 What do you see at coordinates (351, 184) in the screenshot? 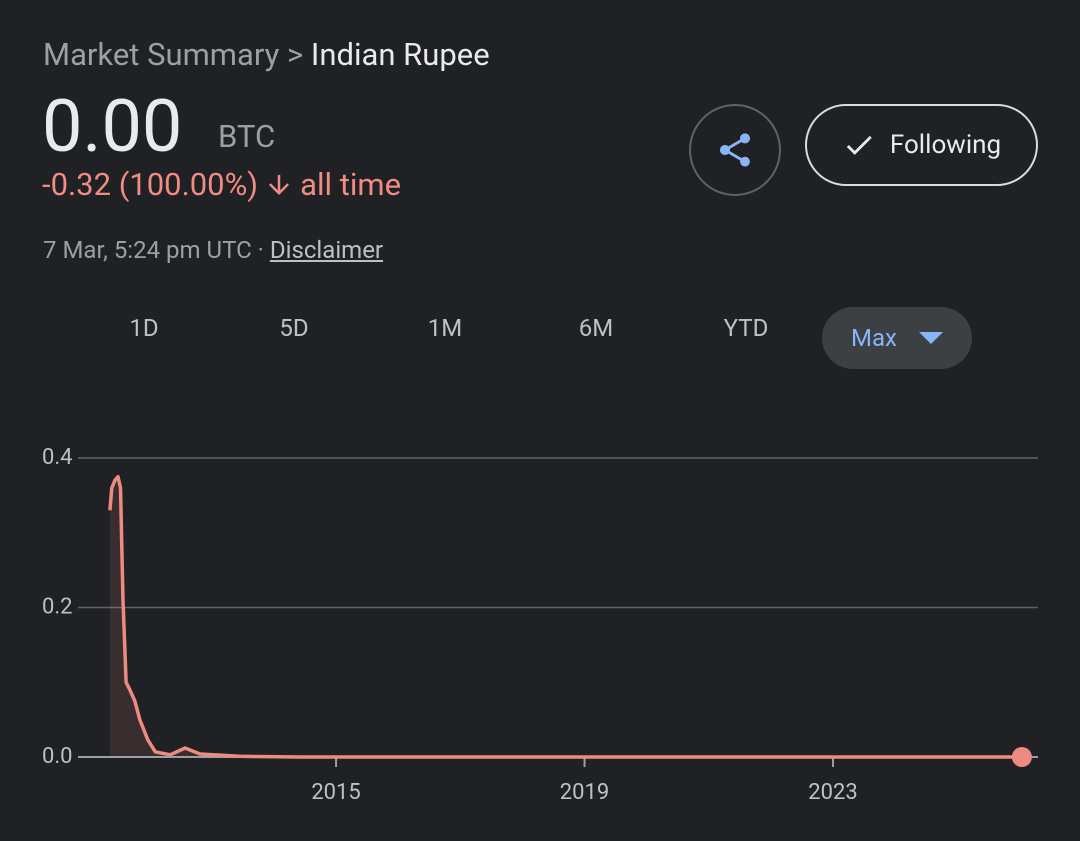
I see `change-period: all time` at bounding box center [351, 184].